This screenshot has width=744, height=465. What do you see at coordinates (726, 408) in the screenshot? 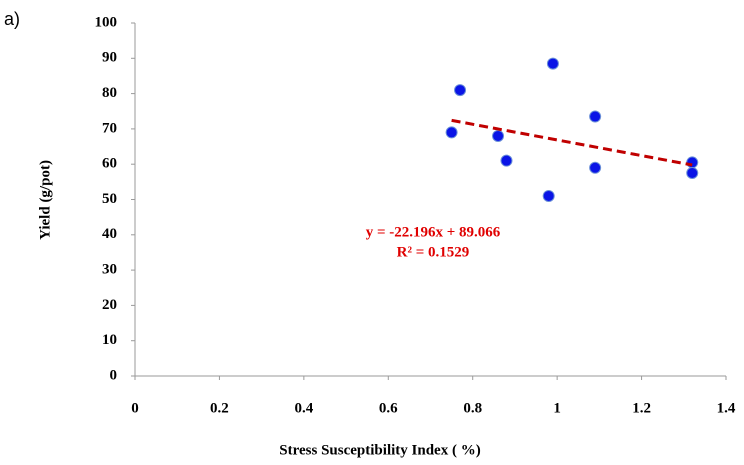
I see `x-tick-label: 1.4` at bounding box center [726, 408].